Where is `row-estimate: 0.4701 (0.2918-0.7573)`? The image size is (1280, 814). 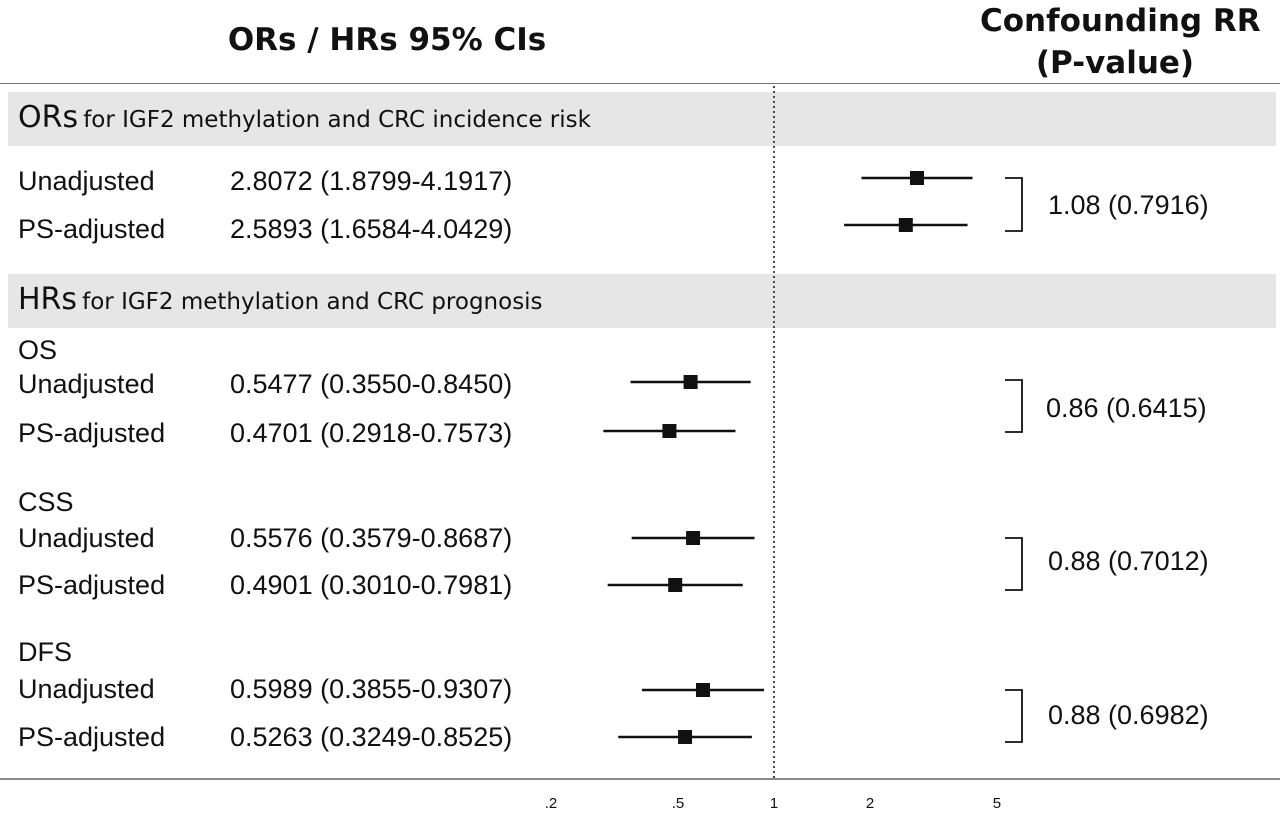 row-estimate: 0.4701 (0.2918-0.7573) is located at coordinates (371, 433).